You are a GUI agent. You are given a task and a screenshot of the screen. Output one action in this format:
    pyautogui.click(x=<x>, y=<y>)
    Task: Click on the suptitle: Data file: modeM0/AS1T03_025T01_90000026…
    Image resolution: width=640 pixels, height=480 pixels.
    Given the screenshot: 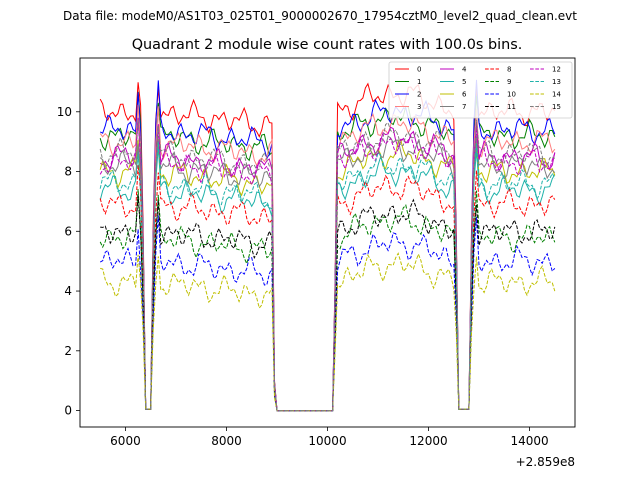 What is the action you would take?
    pyautogui.click(x=320, y=16)
    